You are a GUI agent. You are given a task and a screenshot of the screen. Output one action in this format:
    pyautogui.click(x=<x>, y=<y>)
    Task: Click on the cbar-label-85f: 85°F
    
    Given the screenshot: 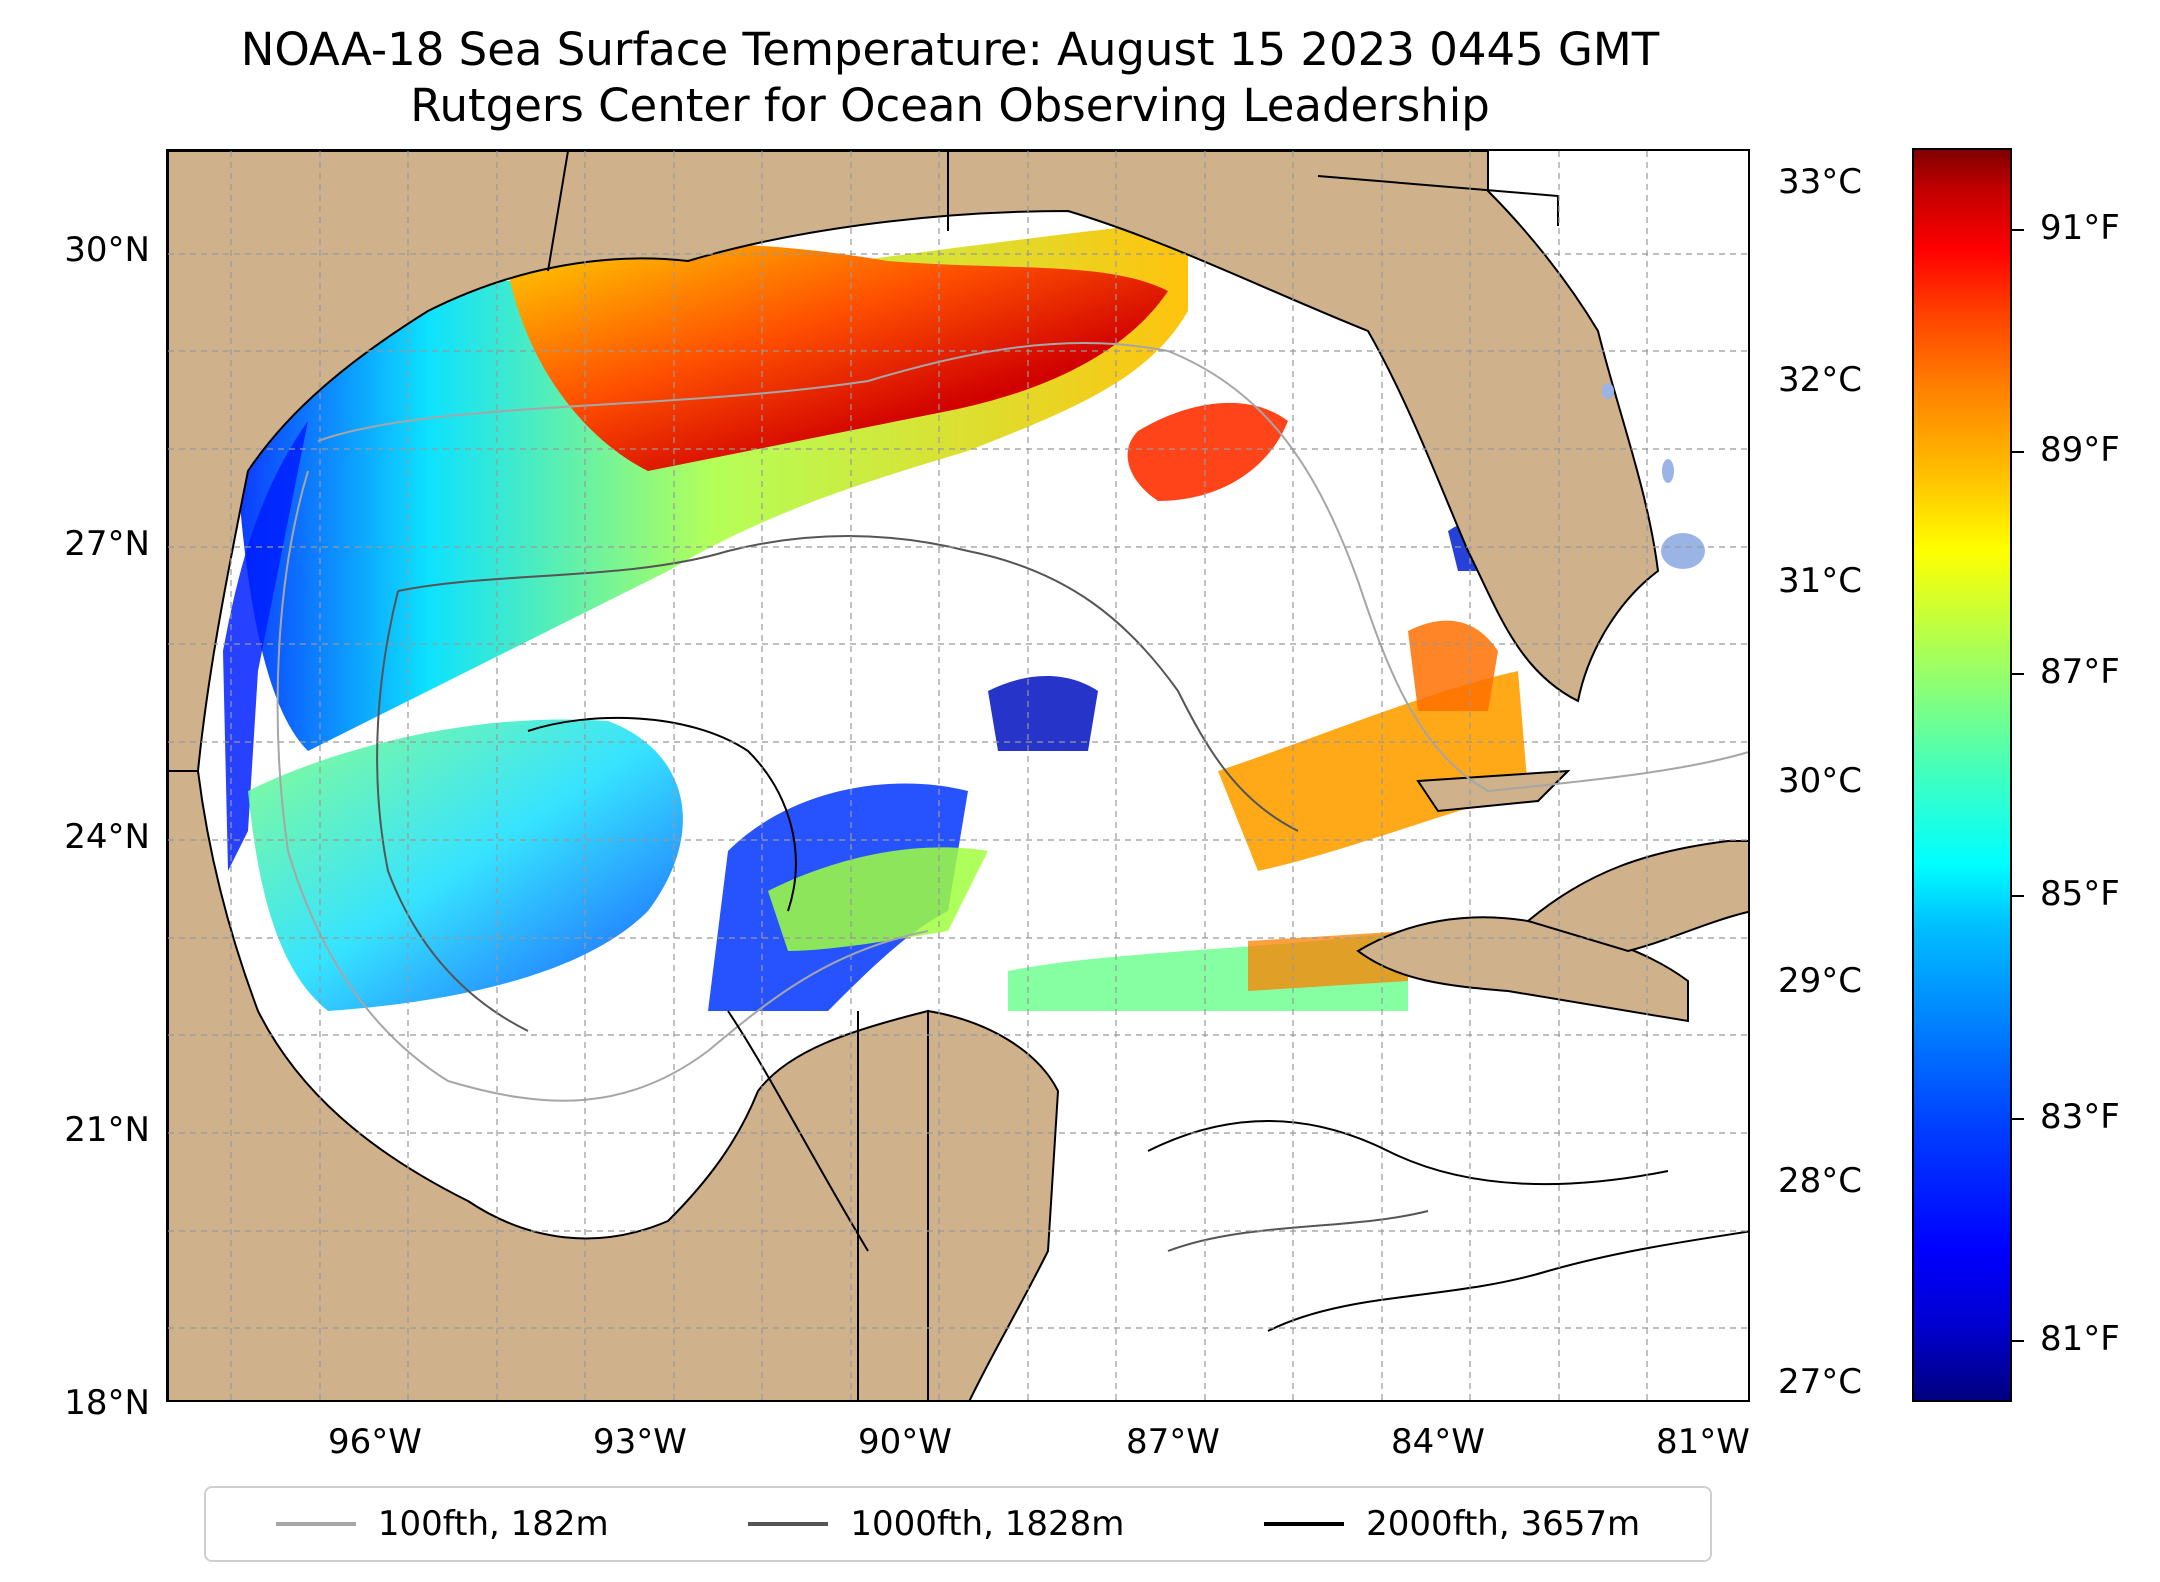 What is the action you would take?
    pyautogui.click(x=2080, y=894)
    